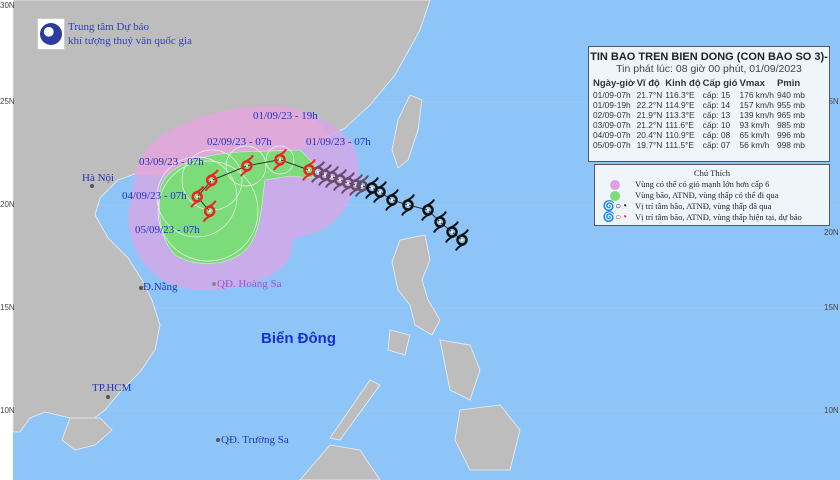 The image size is (840, 480). I want to click on table-cell: 04/09-07h, so click(612, 135).